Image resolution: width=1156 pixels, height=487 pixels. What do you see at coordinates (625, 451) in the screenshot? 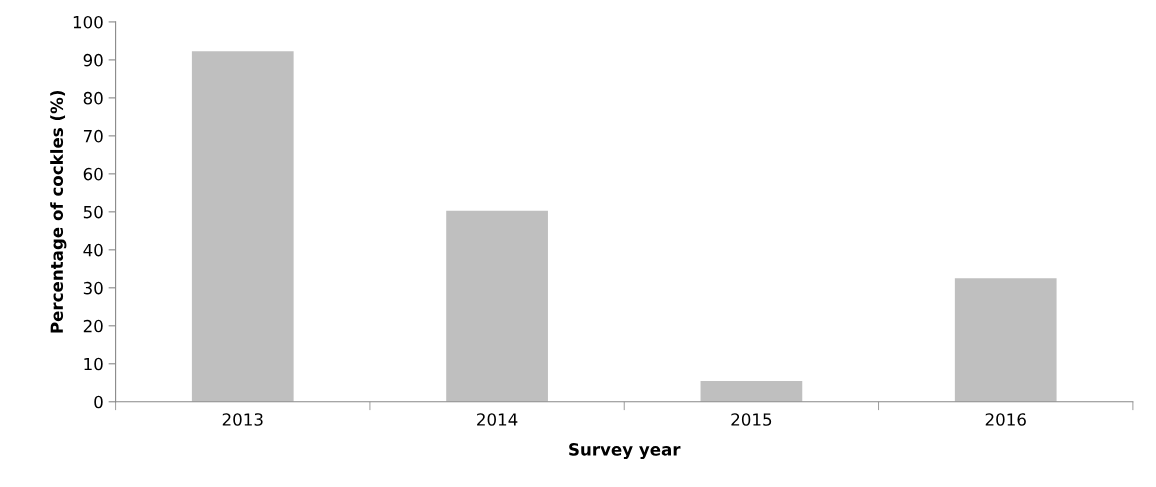
I see `x-axis-title: Survey year` at bounding box center [625, 451].